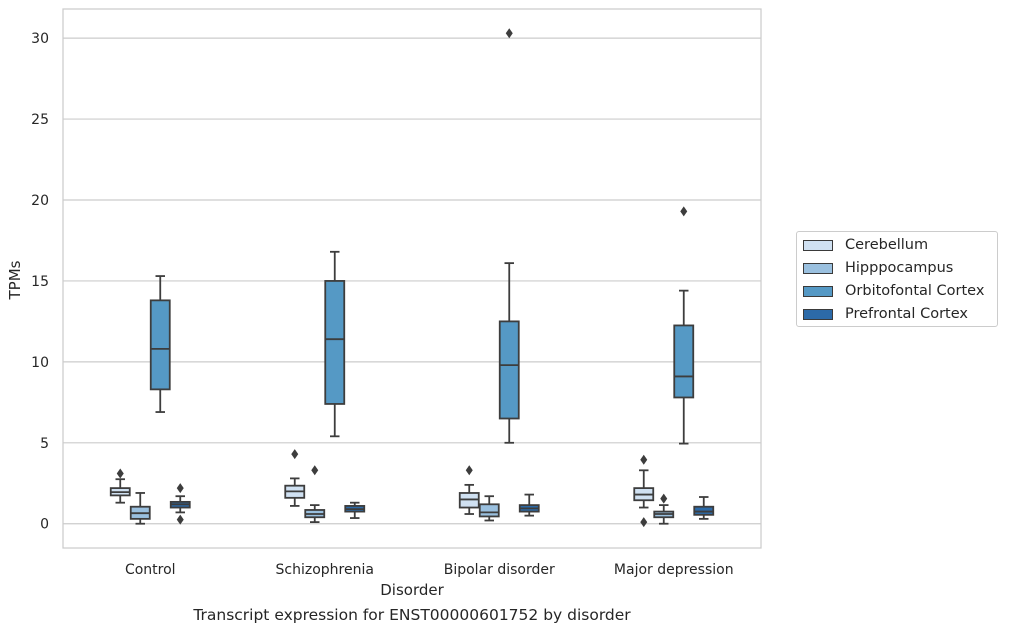  I want to click on y-tick-10: 10, so click(40, 363).